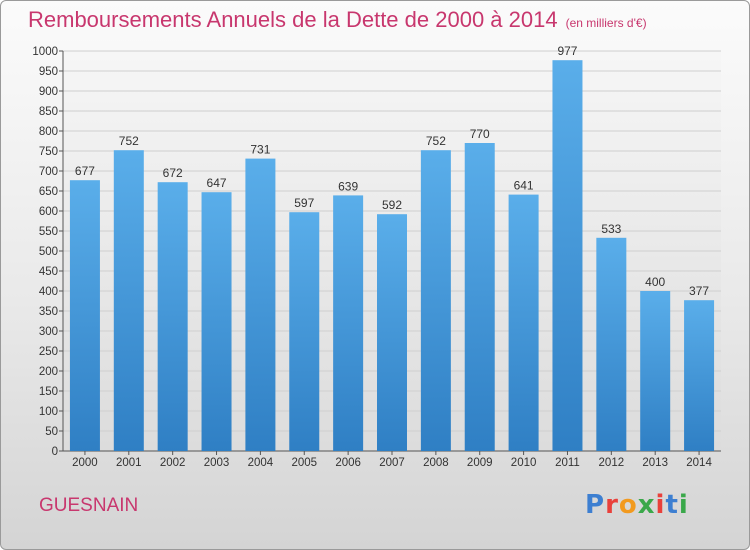 This screenshot has width=750, height=550. What do you see at coordinates (85, 463) in the screenshot?
I see `x-tick-label: 2000` at bounding box center [85, 463].